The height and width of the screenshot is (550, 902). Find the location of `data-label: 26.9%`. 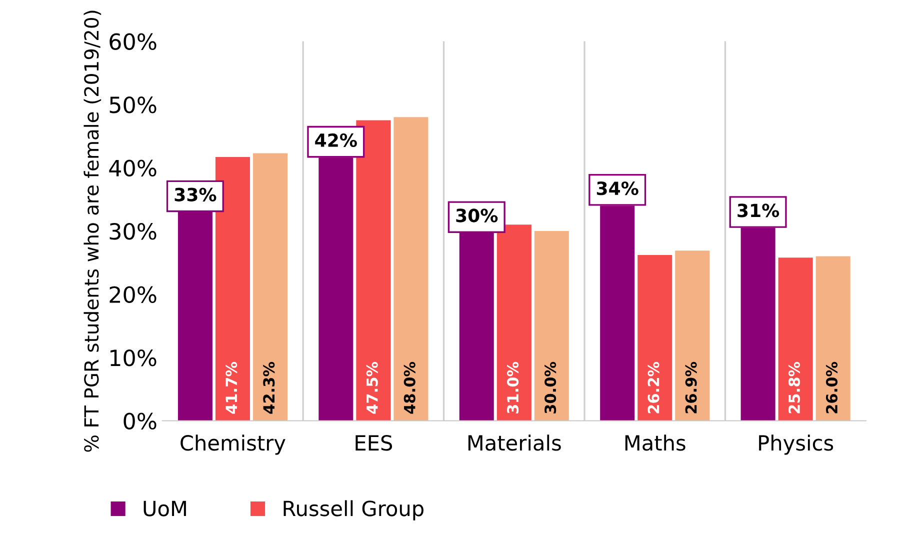

data-label: 26.9% is located at coordinates (691, 388).